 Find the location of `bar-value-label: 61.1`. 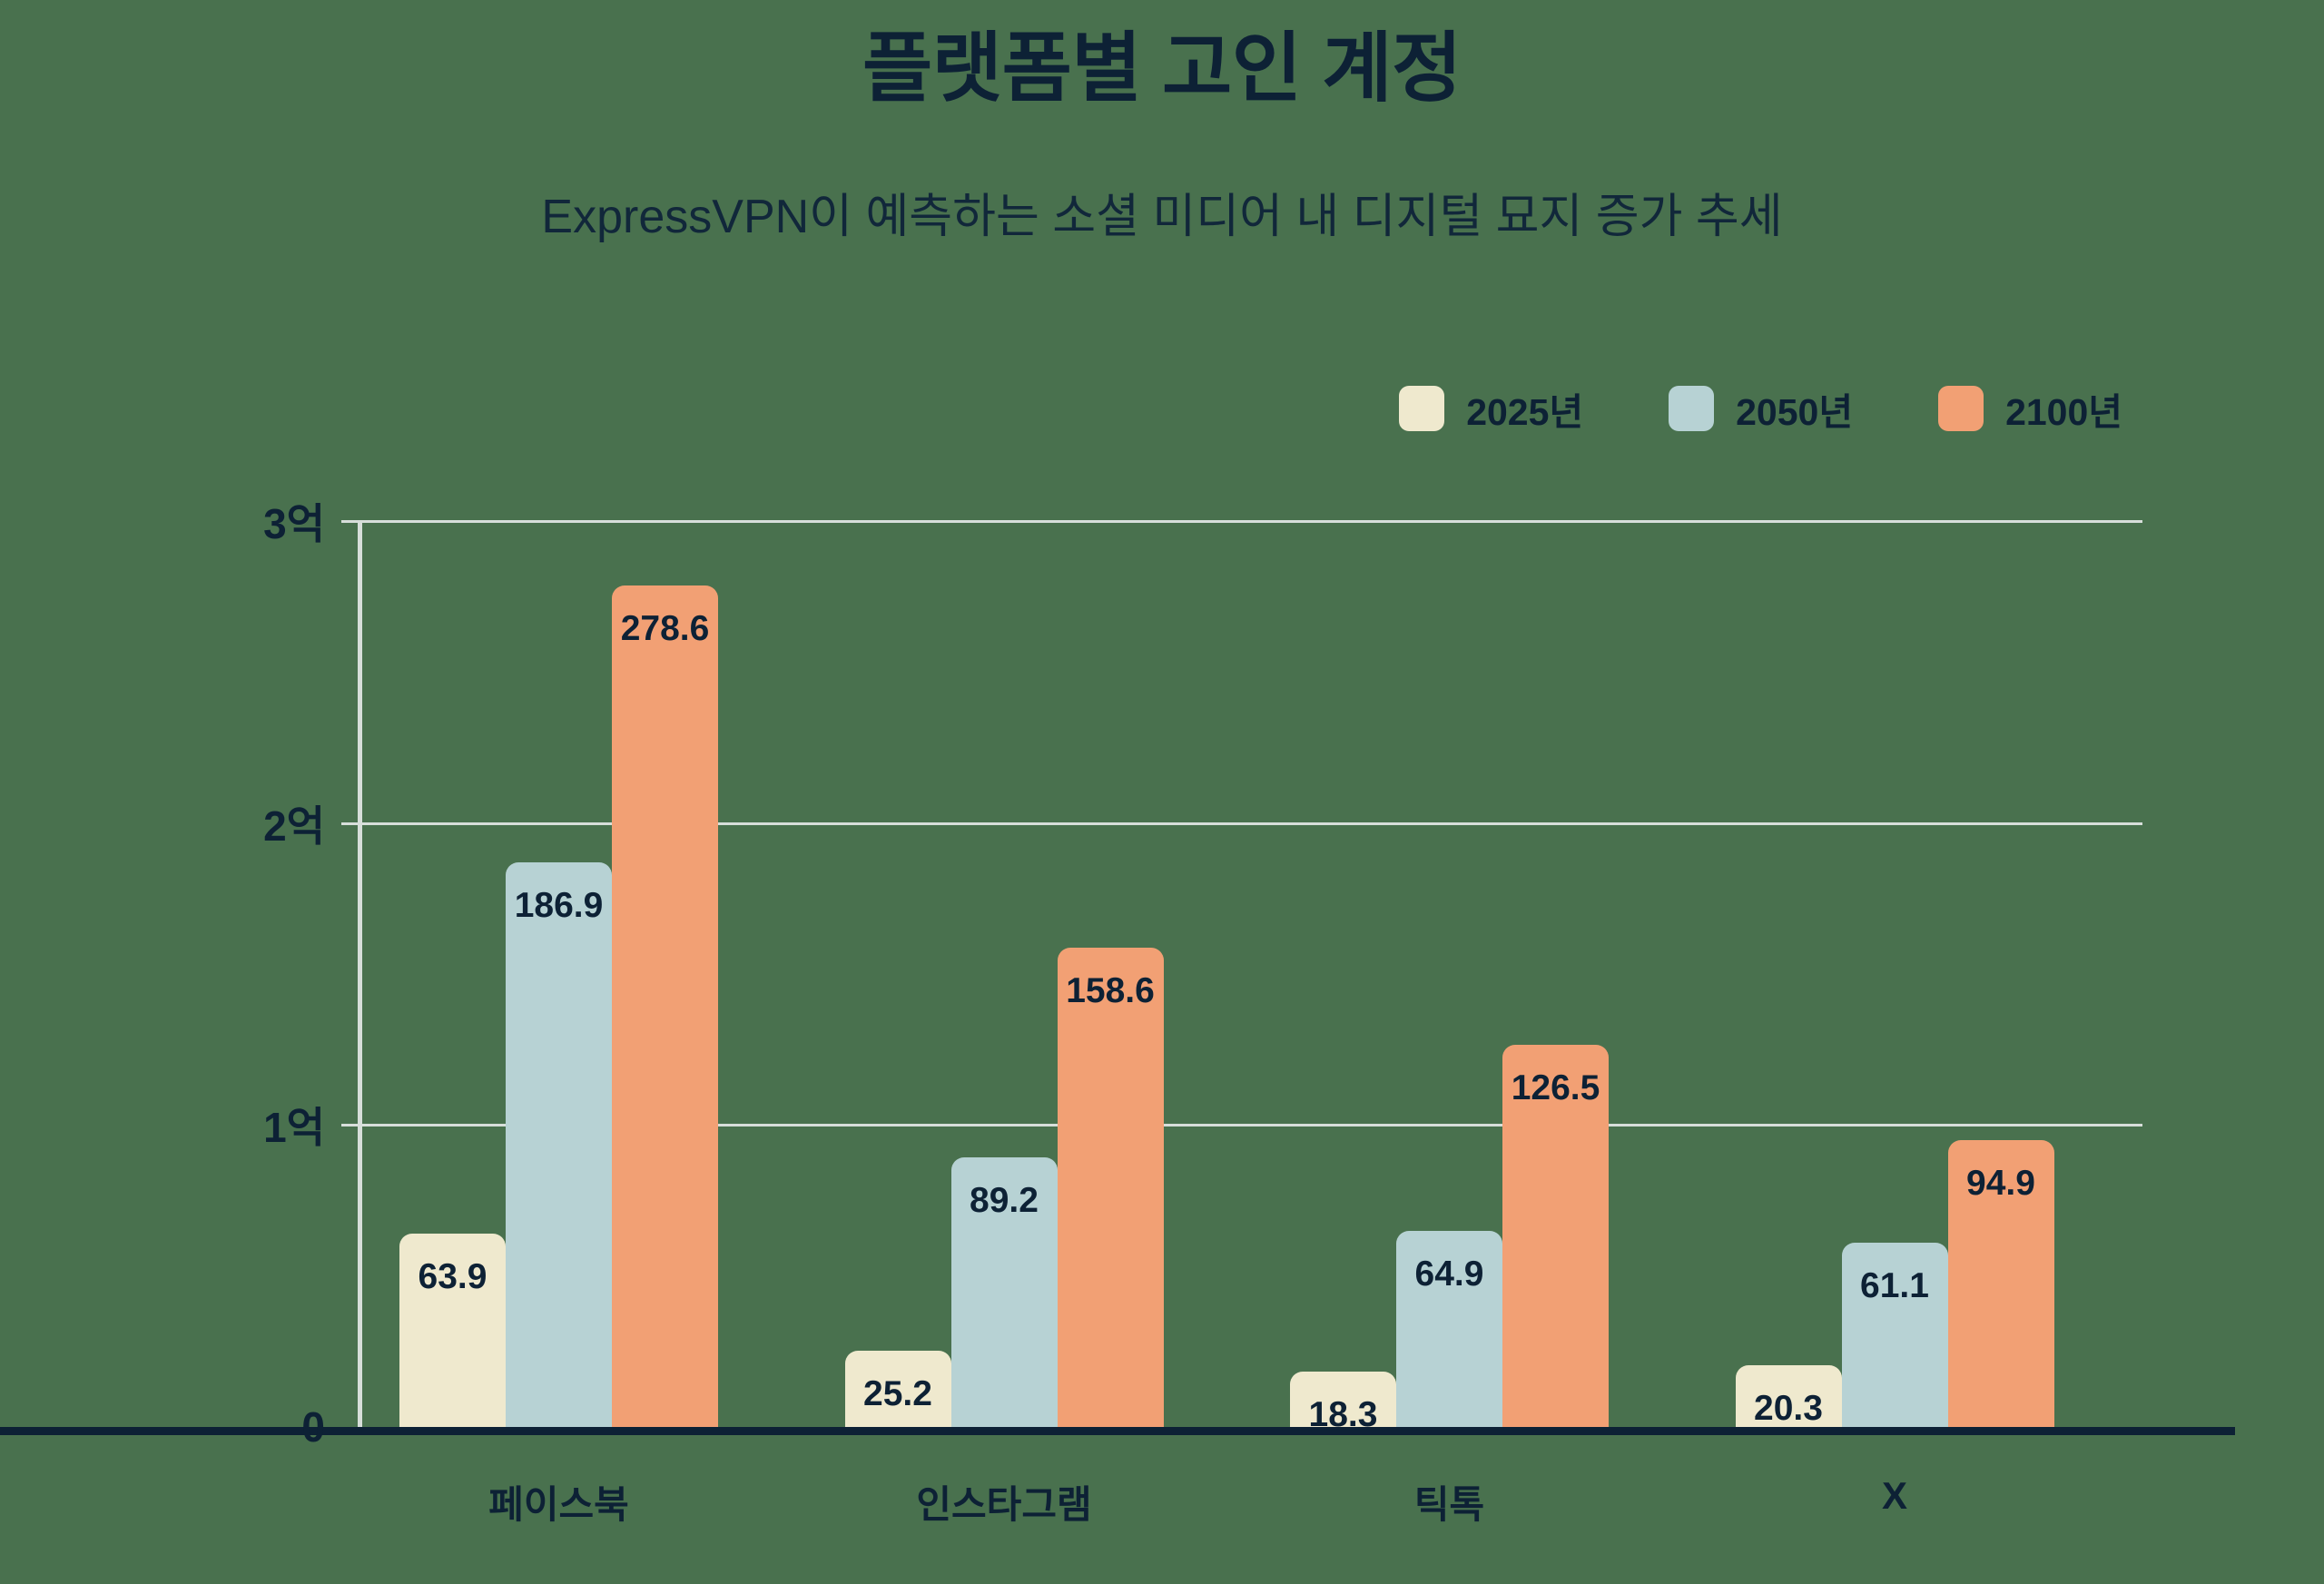

bar-value-label: 61.1 is located at coordinates (1894, 1285).